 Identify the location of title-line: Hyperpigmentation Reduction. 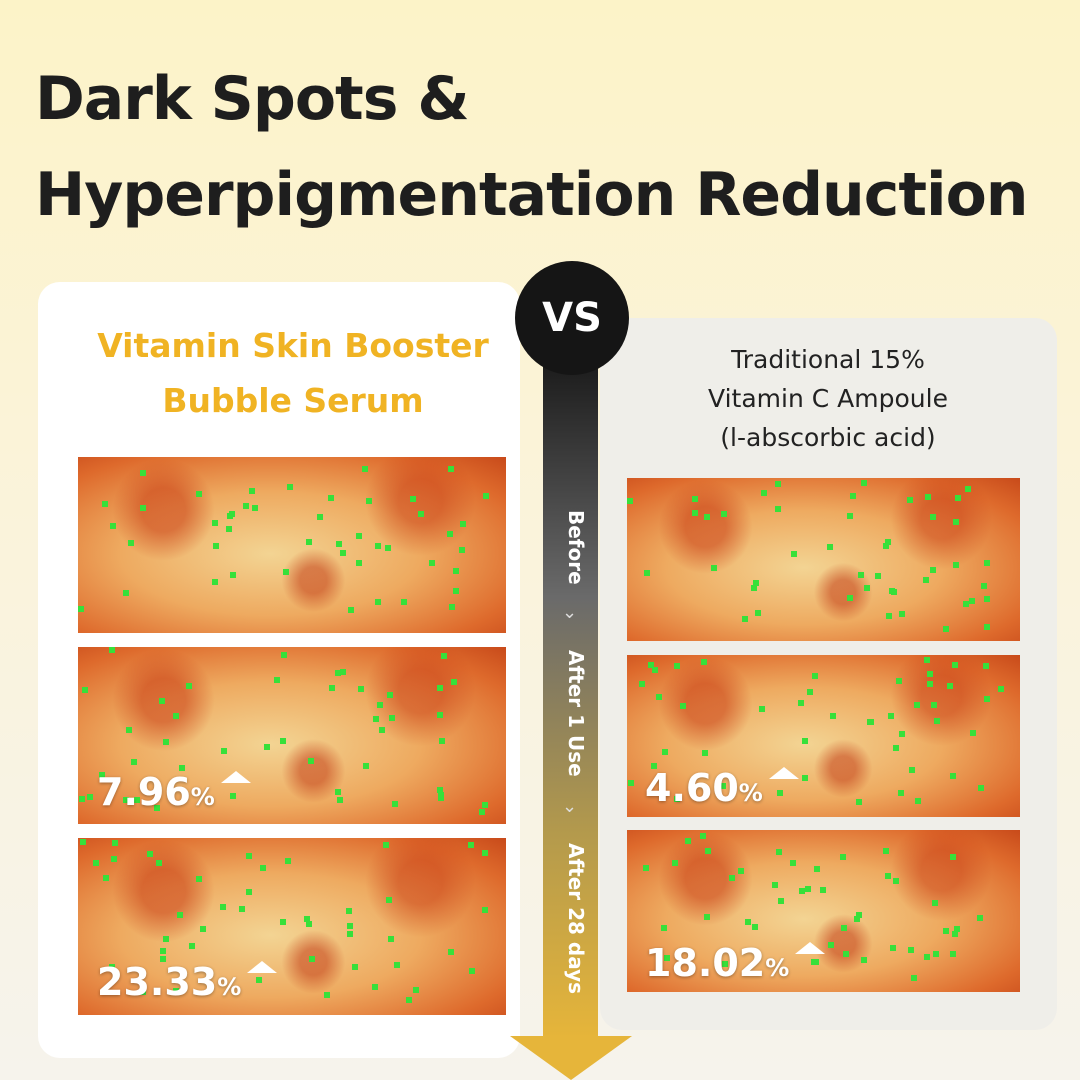
(532, 195).